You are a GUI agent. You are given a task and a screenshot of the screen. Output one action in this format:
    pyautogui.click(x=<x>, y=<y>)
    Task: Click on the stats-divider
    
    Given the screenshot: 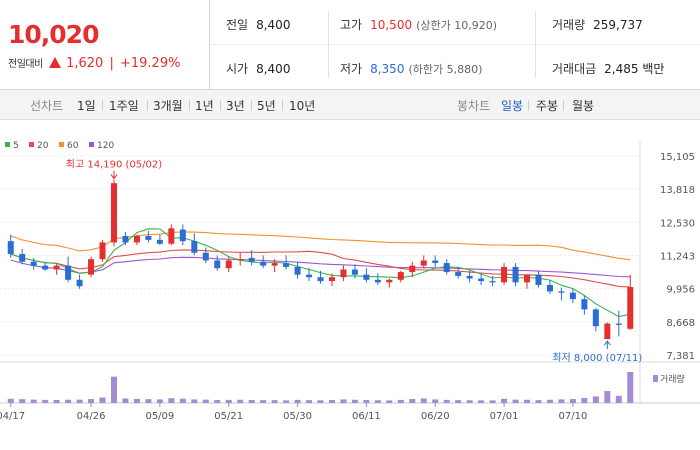 What is the action you would take?
    pyautogui.click(x=535, y=45)
    